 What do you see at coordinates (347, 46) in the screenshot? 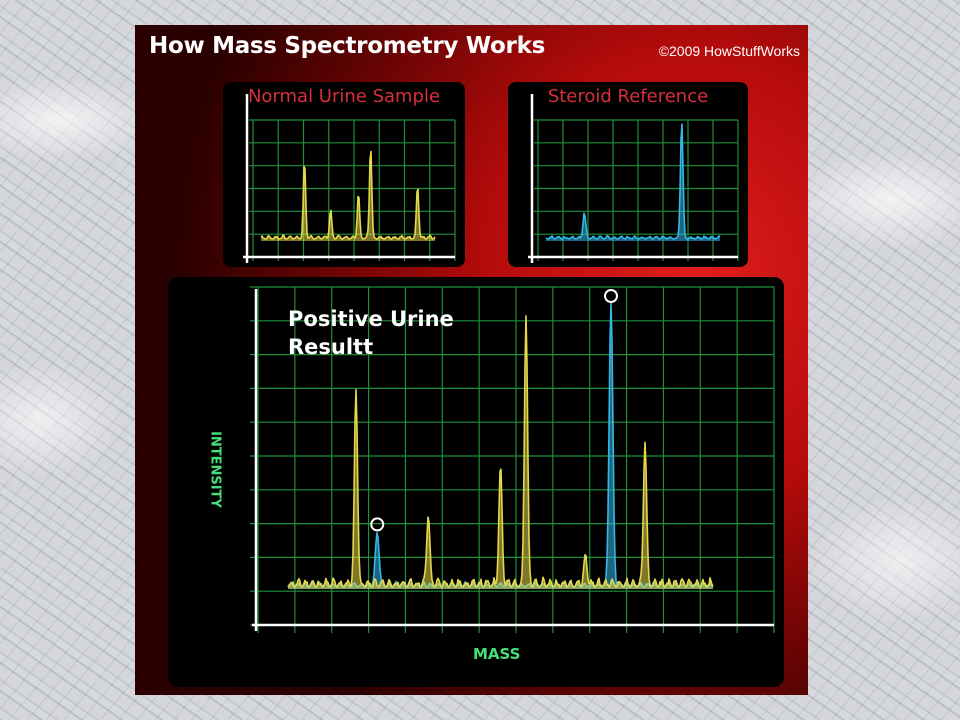
I see `page-title: How Mass Spectrometry Works` at bounding box center [347, 46].